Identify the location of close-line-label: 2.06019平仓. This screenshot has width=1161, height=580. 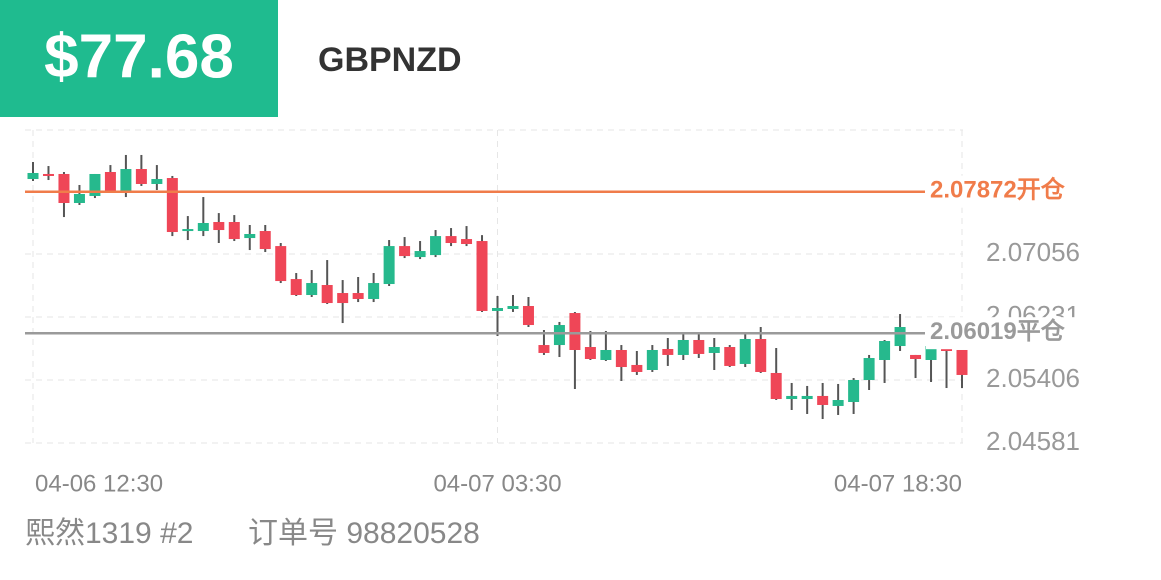
(998, 332).